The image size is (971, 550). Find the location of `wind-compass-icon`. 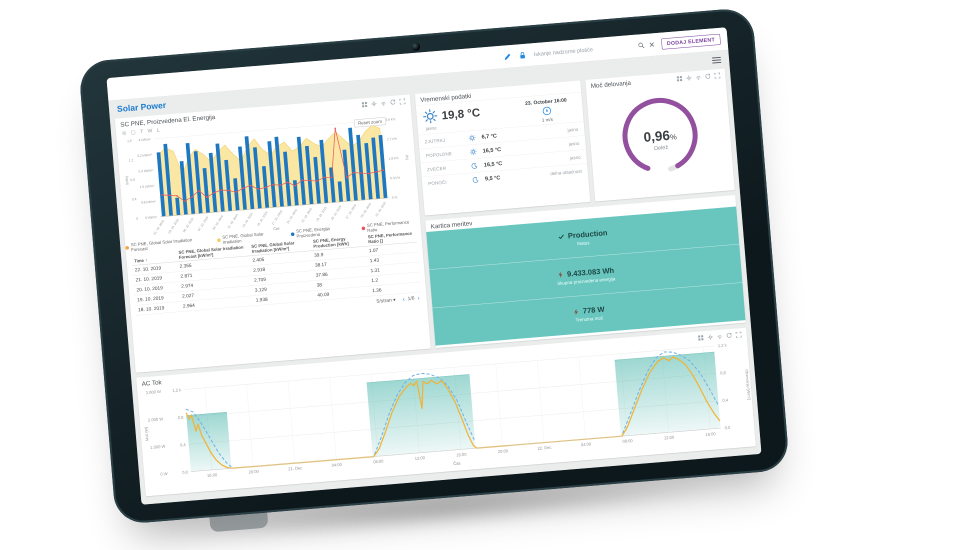

wind-compass-icon is located at coordinates (547, 111).